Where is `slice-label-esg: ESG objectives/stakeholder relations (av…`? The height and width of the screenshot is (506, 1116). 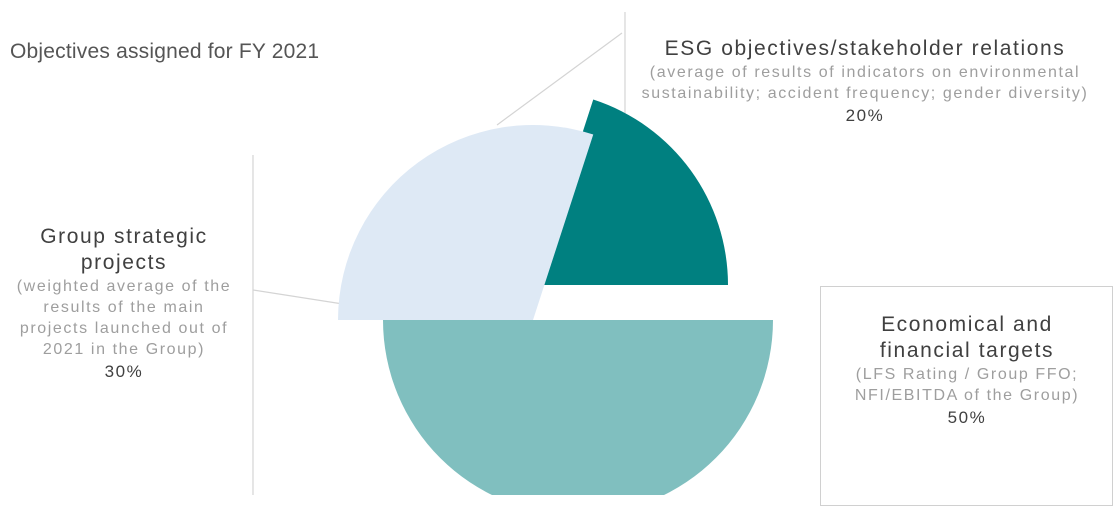
slice-label-esg: ESG objectives/stakeholder relations (av… is located at coordinates (865, 82).